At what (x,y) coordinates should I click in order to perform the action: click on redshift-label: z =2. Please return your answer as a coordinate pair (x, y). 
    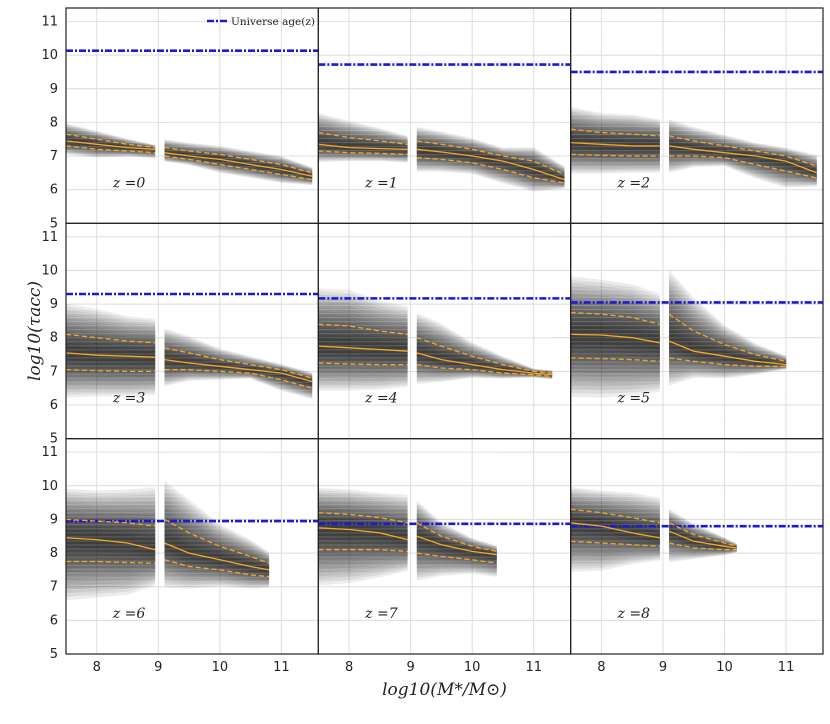
    Looking at the image, I should click on (634, 183).